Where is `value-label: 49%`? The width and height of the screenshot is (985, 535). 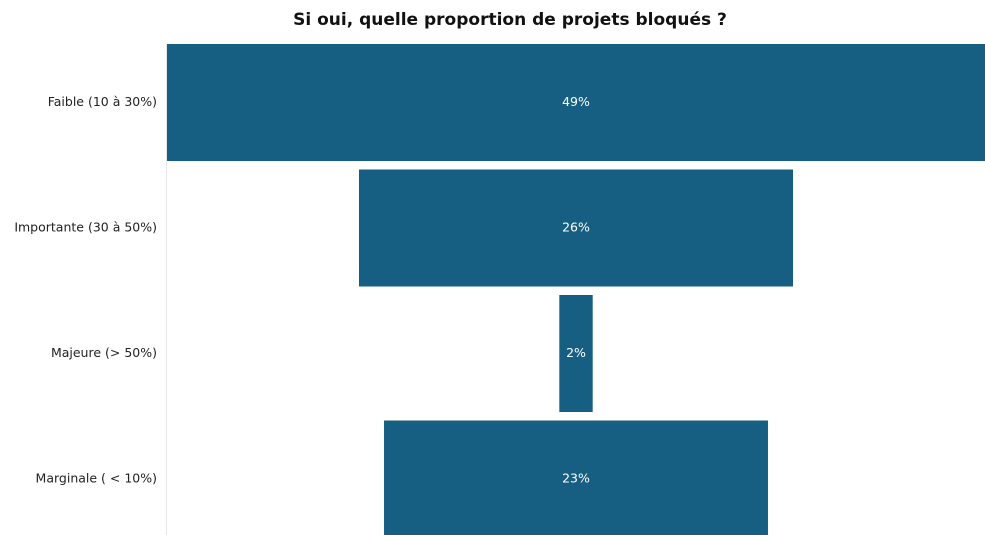 value-label: 49% is located at coordinates (576, 101).